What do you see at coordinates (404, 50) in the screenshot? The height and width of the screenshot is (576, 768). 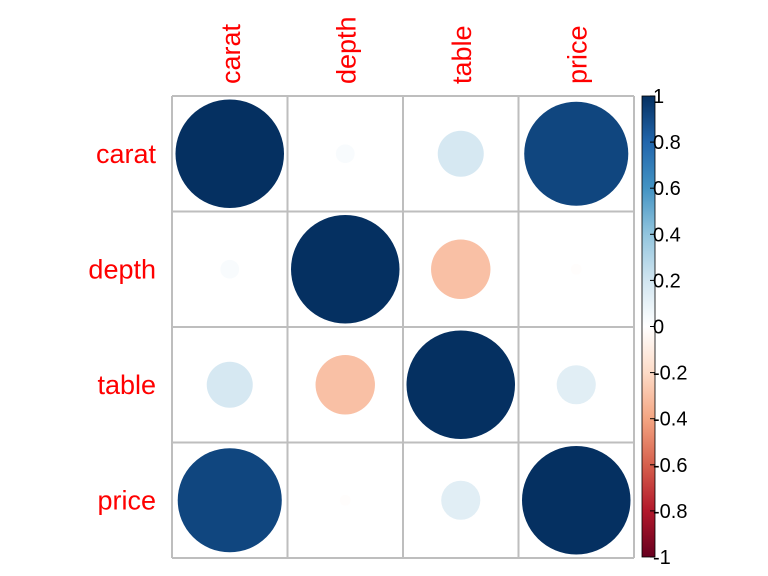 I see `column-labels: carat depth table price` at bounding box center [404, 50].